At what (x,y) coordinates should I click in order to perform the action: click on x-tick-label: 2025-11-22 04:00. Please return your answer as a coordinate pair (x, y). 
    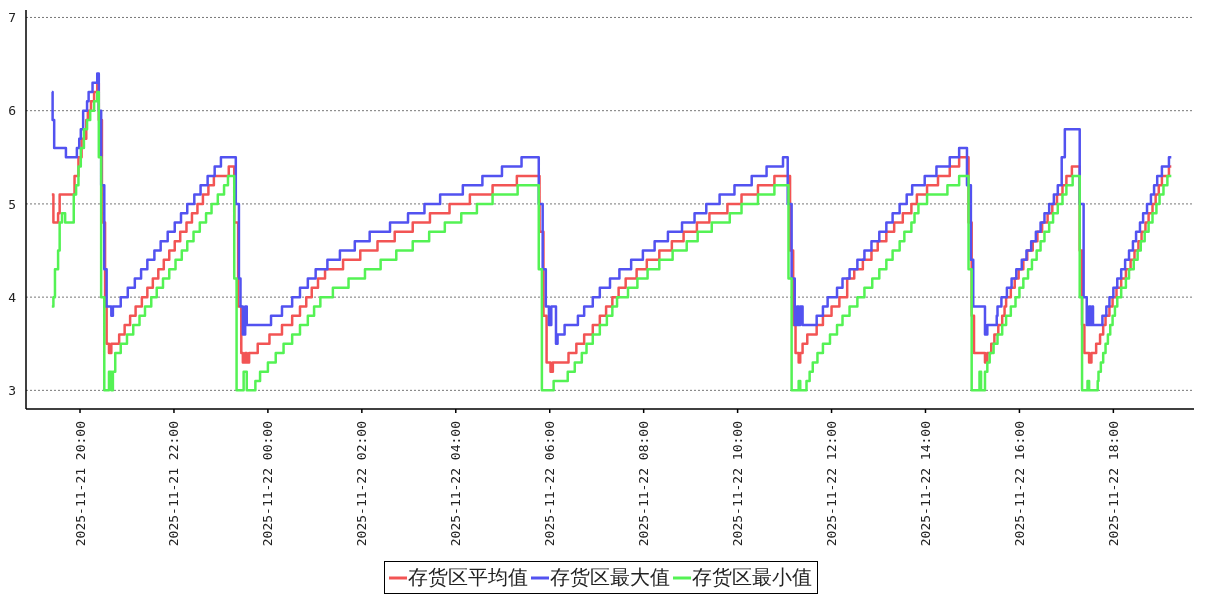
    Looking at the image, I should click on (456, 484).